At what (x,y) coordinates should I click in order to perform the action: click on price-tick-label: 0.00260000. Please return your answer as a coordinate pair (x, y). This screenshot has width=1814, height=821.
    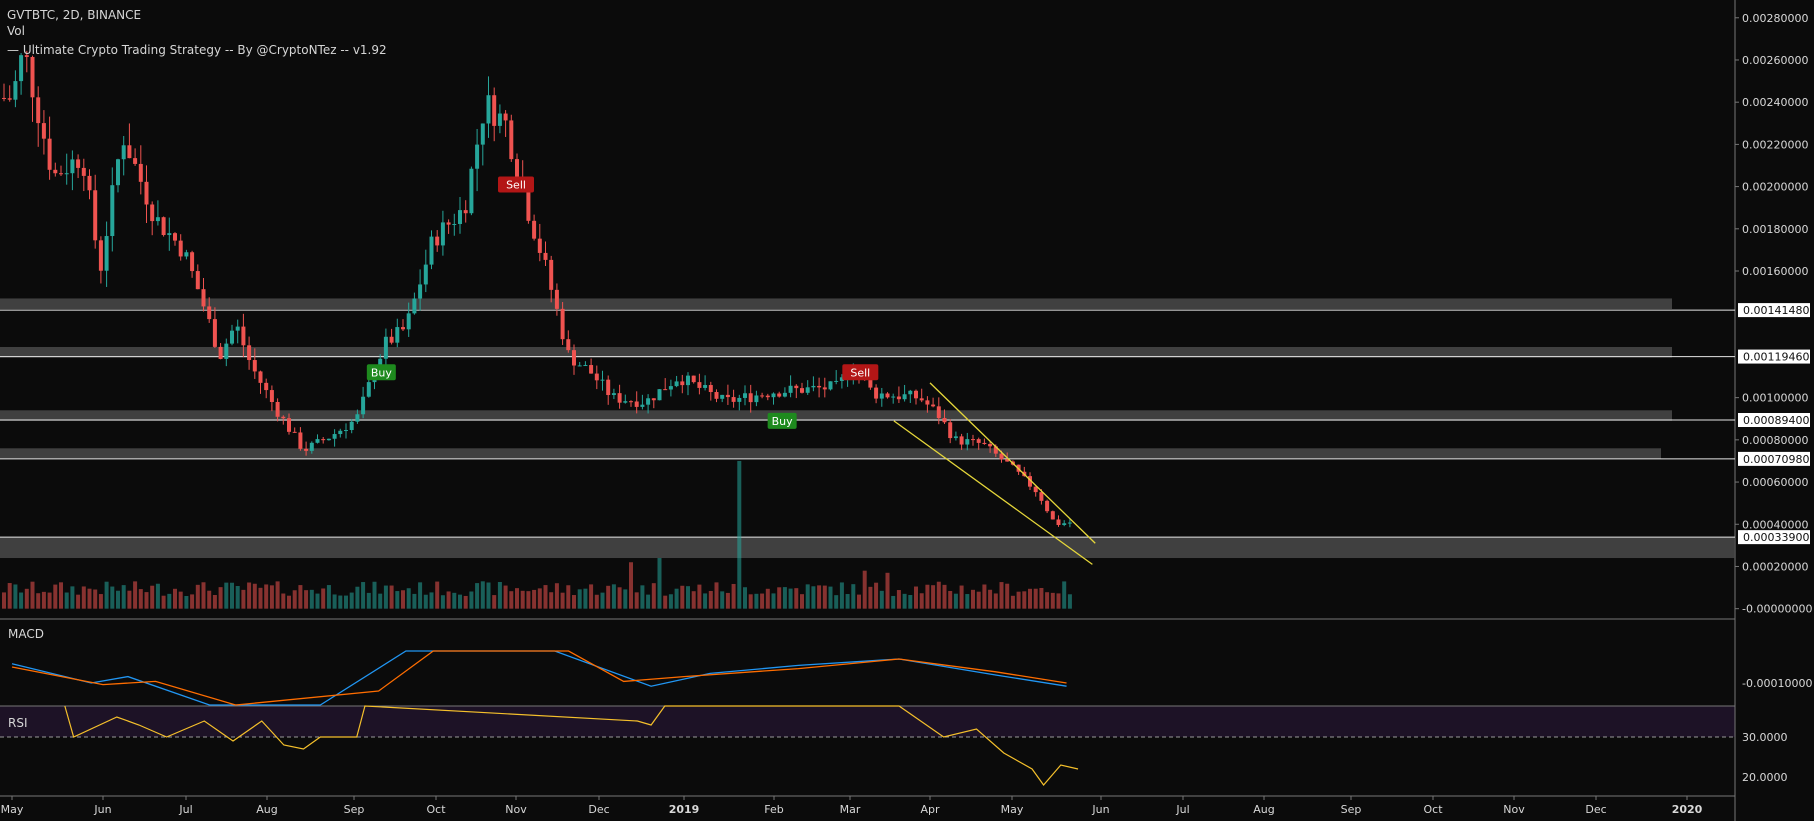
    Looking at the image, I should click on (1775, 60).